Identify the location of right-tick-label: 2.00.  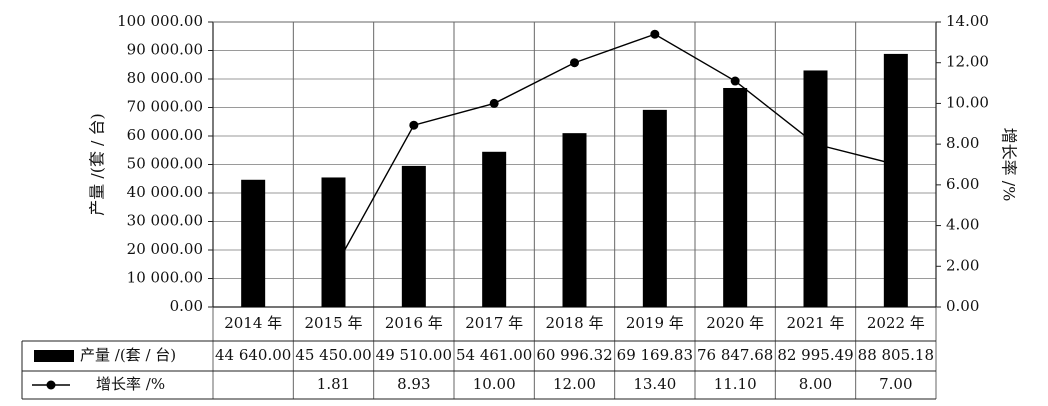
(962, 265).